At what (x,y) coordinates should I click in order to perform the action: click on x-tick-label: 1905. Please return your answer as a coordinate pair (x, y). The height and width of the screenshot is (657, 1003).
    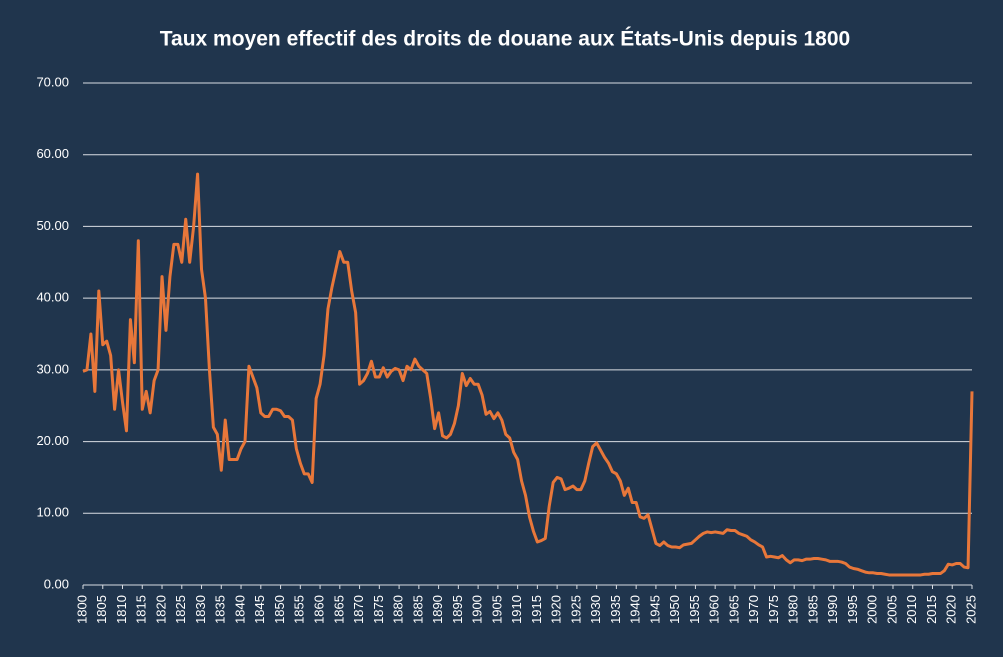
    Looking at the image, I should click on (496, 609).